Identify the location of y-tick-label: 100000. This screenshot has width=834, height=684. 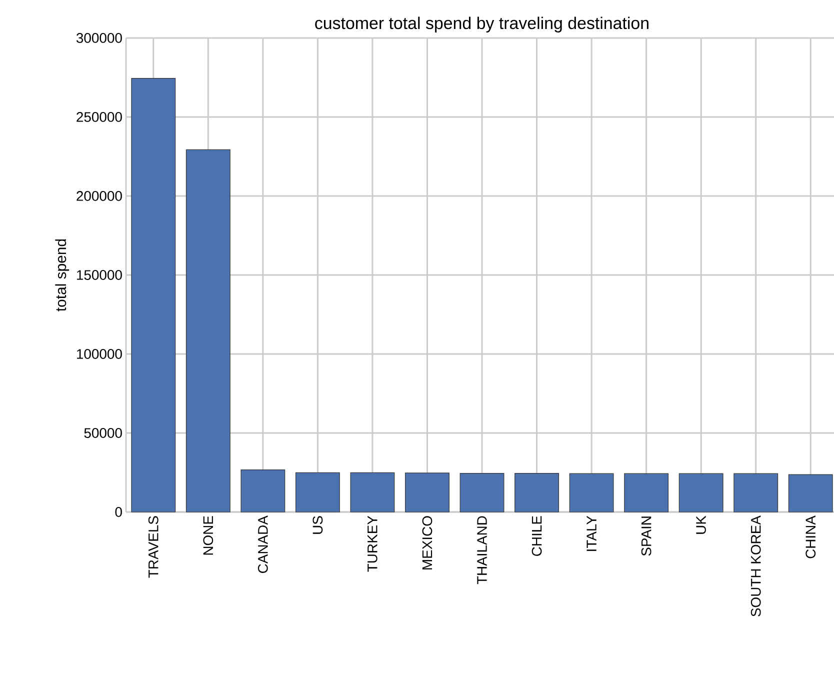
(99, 354).